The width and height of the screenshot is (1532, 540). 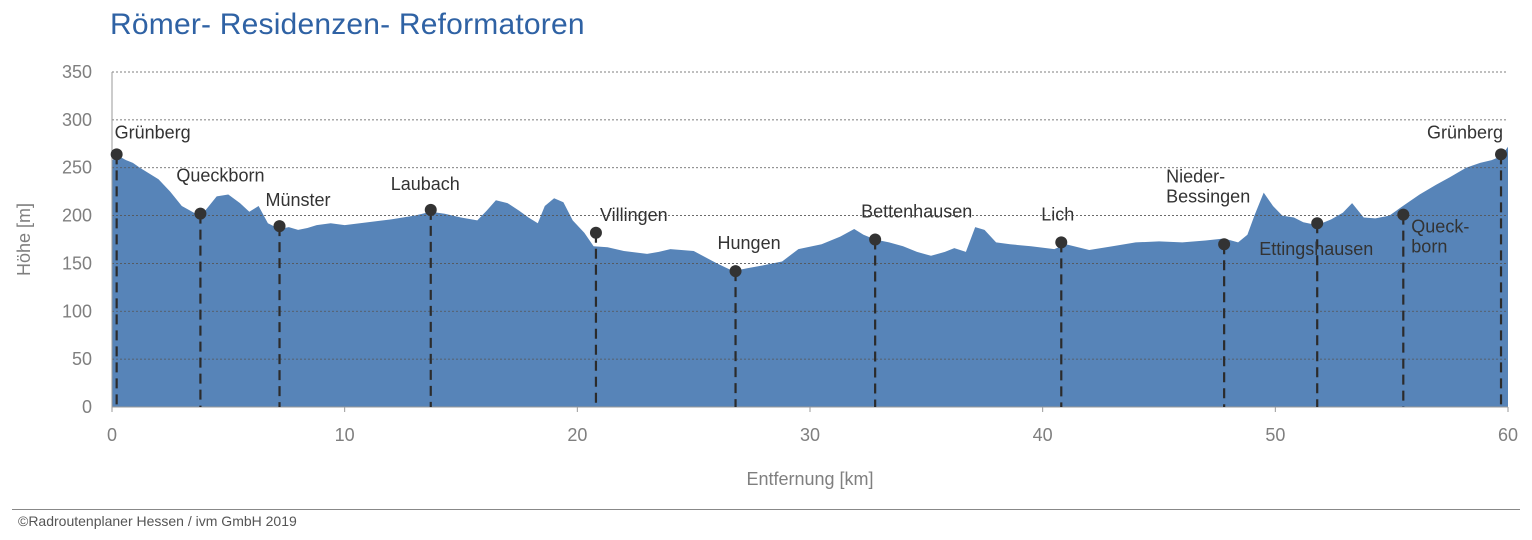 What do you see at coordinates (1057, 214) in the screenshot?
I see `place-label: Lich` at bounding box center [1057, 214].